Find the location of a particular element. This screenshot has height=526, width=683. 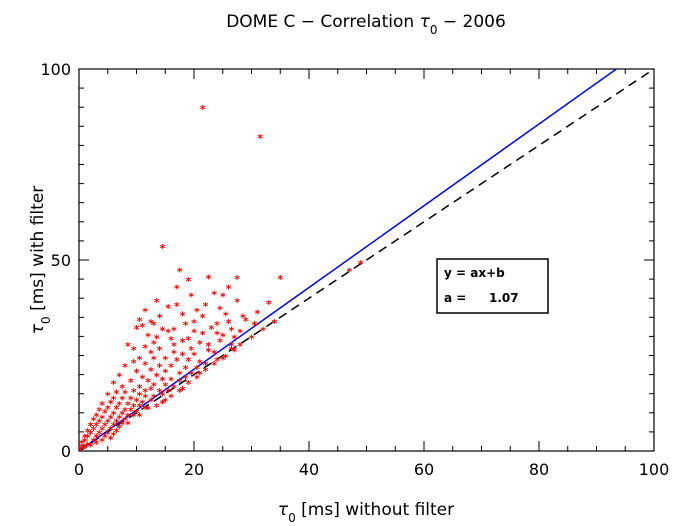

x-tick-label: 0 is located at coordinates (79, 469).